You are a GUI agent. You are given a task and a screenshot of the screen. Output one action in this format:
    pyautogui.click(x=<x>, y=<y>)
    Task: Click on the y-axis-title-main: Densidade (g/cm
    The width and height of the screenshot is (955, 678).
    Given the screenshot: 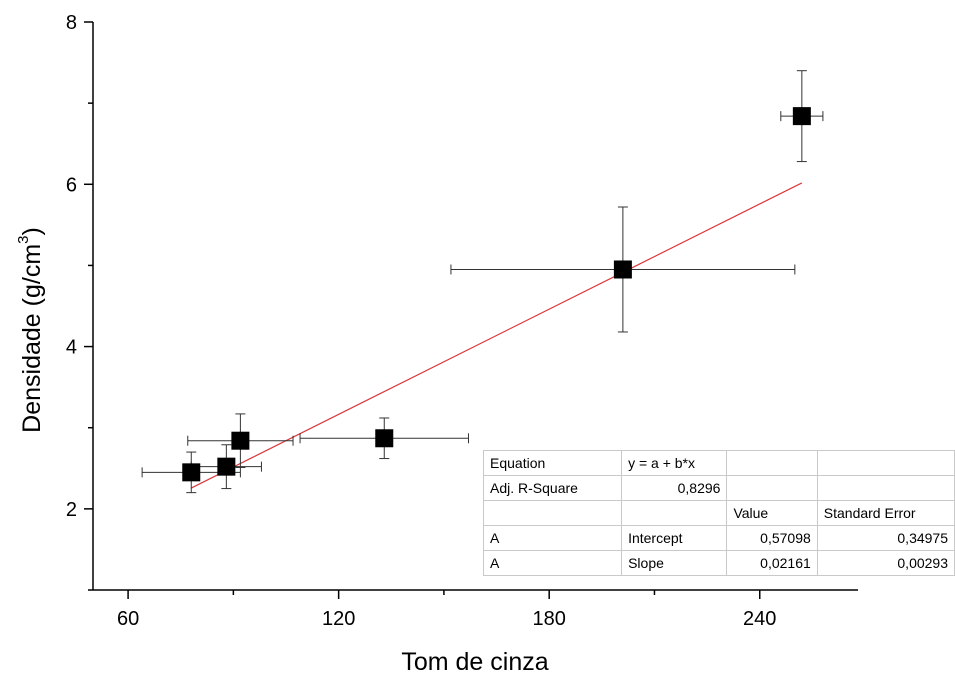 What is the action you would take?
    pyautogui.click(x=32, y=338)
    